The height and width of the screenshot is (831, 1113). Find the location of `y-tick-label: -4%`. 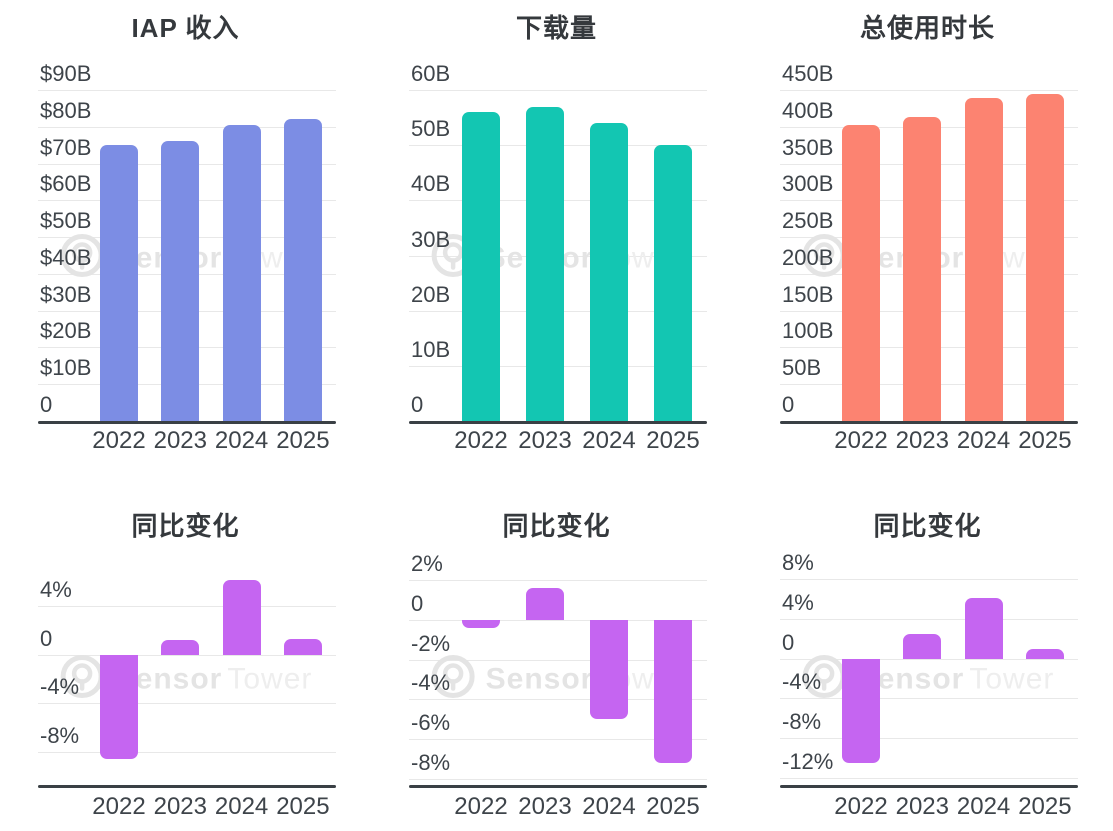

y-tick-label: -4% is located at coordinates (60, 687).